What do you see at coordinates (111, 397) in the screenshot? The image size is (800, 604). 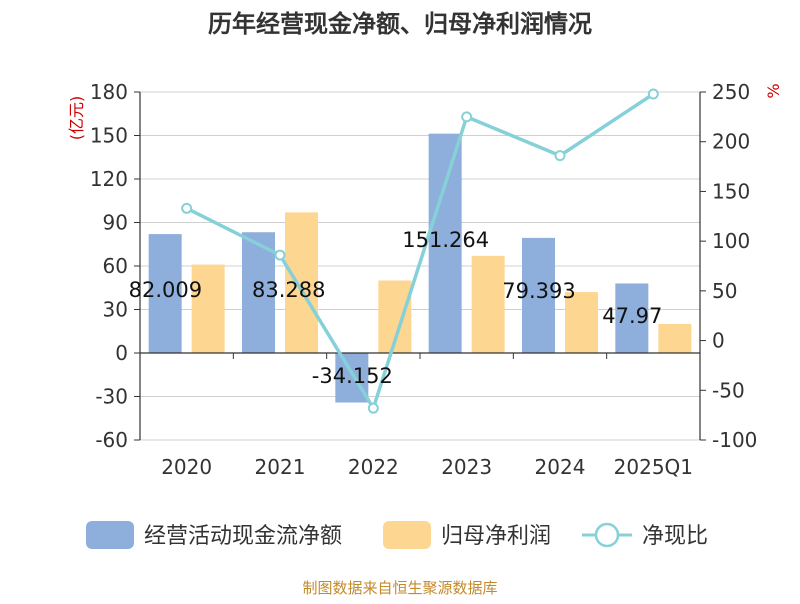 I see `left-tick-label: -30` at bounding box center [111, 397].